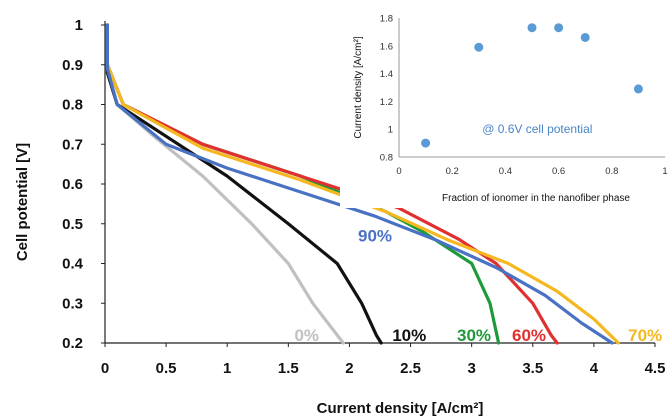 The height and width of the screenshot is (420, 672). I want to click on x-tick-label: 2, so click(349, 368).